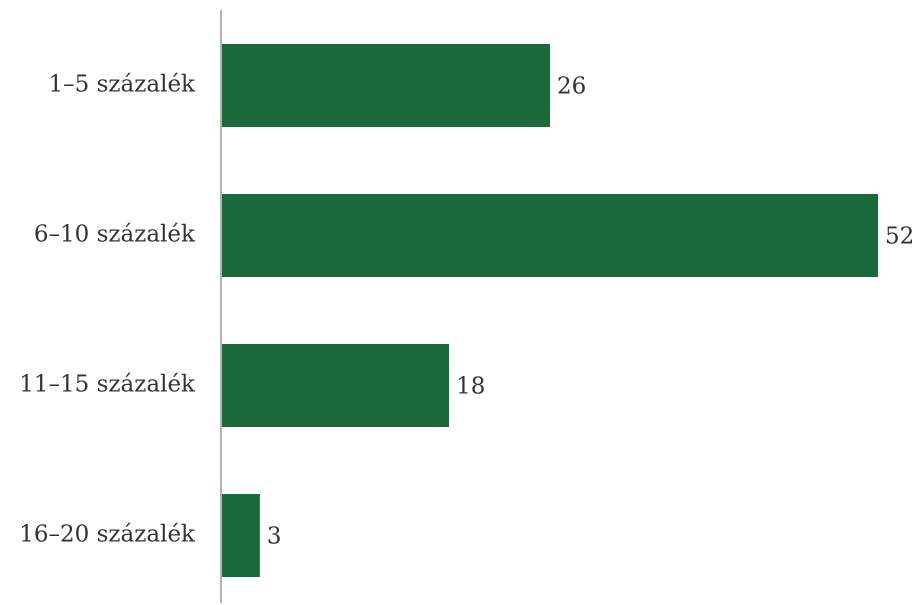 This screenshot has height=605, width=917. I want to click on category-label-2: 6–10 százalék, so click(115, 235).